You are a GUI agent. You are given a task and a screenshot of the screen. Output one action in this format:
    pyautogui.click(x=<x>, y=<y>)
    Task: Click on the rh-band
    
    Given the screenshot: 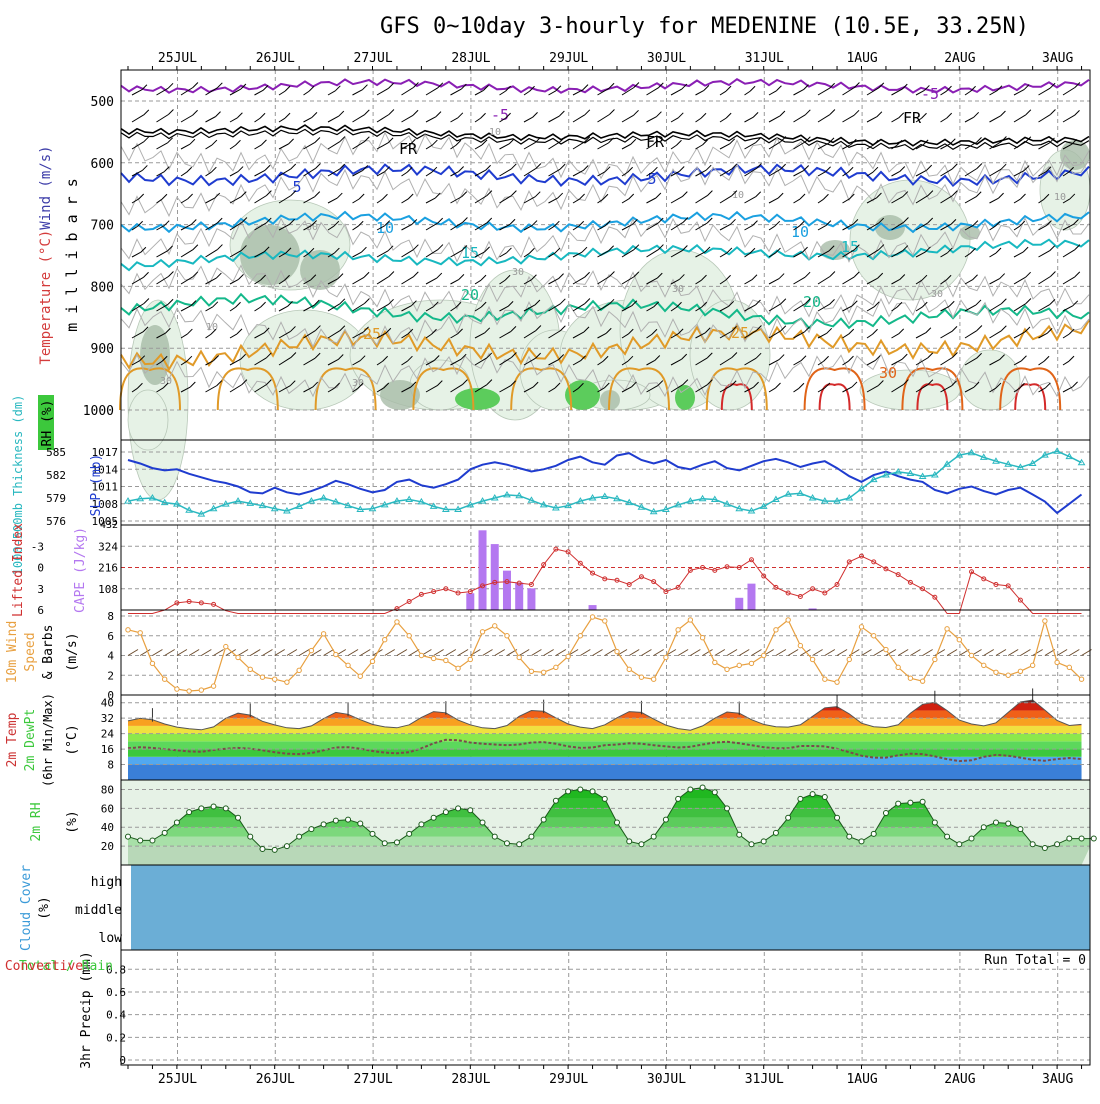 What is the action you would take?
    pyautogui.click(x=609, y=841)
    